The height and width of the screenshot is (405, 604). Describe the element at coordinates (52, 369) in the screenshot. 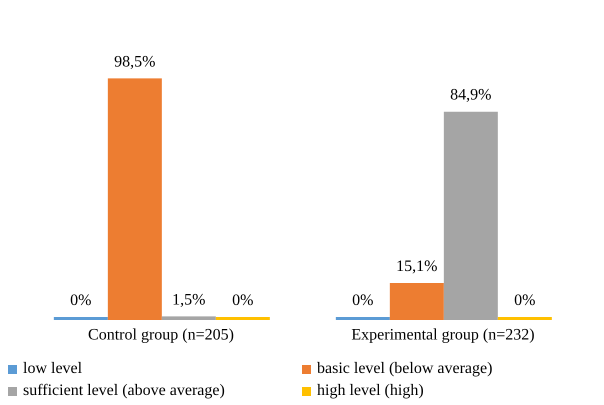

I see `legend-label: low level` at that location.